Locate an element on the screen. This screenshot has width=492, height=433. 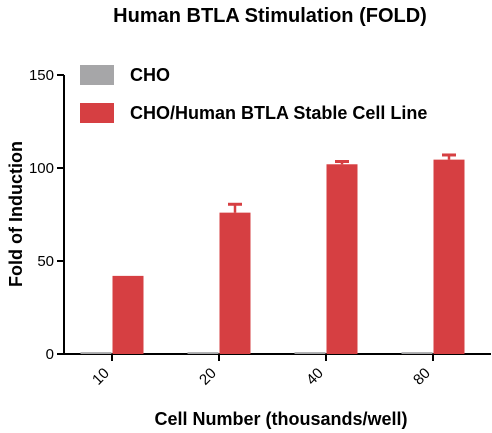
x-axis-ticks: 10 20 40 80 is located at coordinates (261, 371).